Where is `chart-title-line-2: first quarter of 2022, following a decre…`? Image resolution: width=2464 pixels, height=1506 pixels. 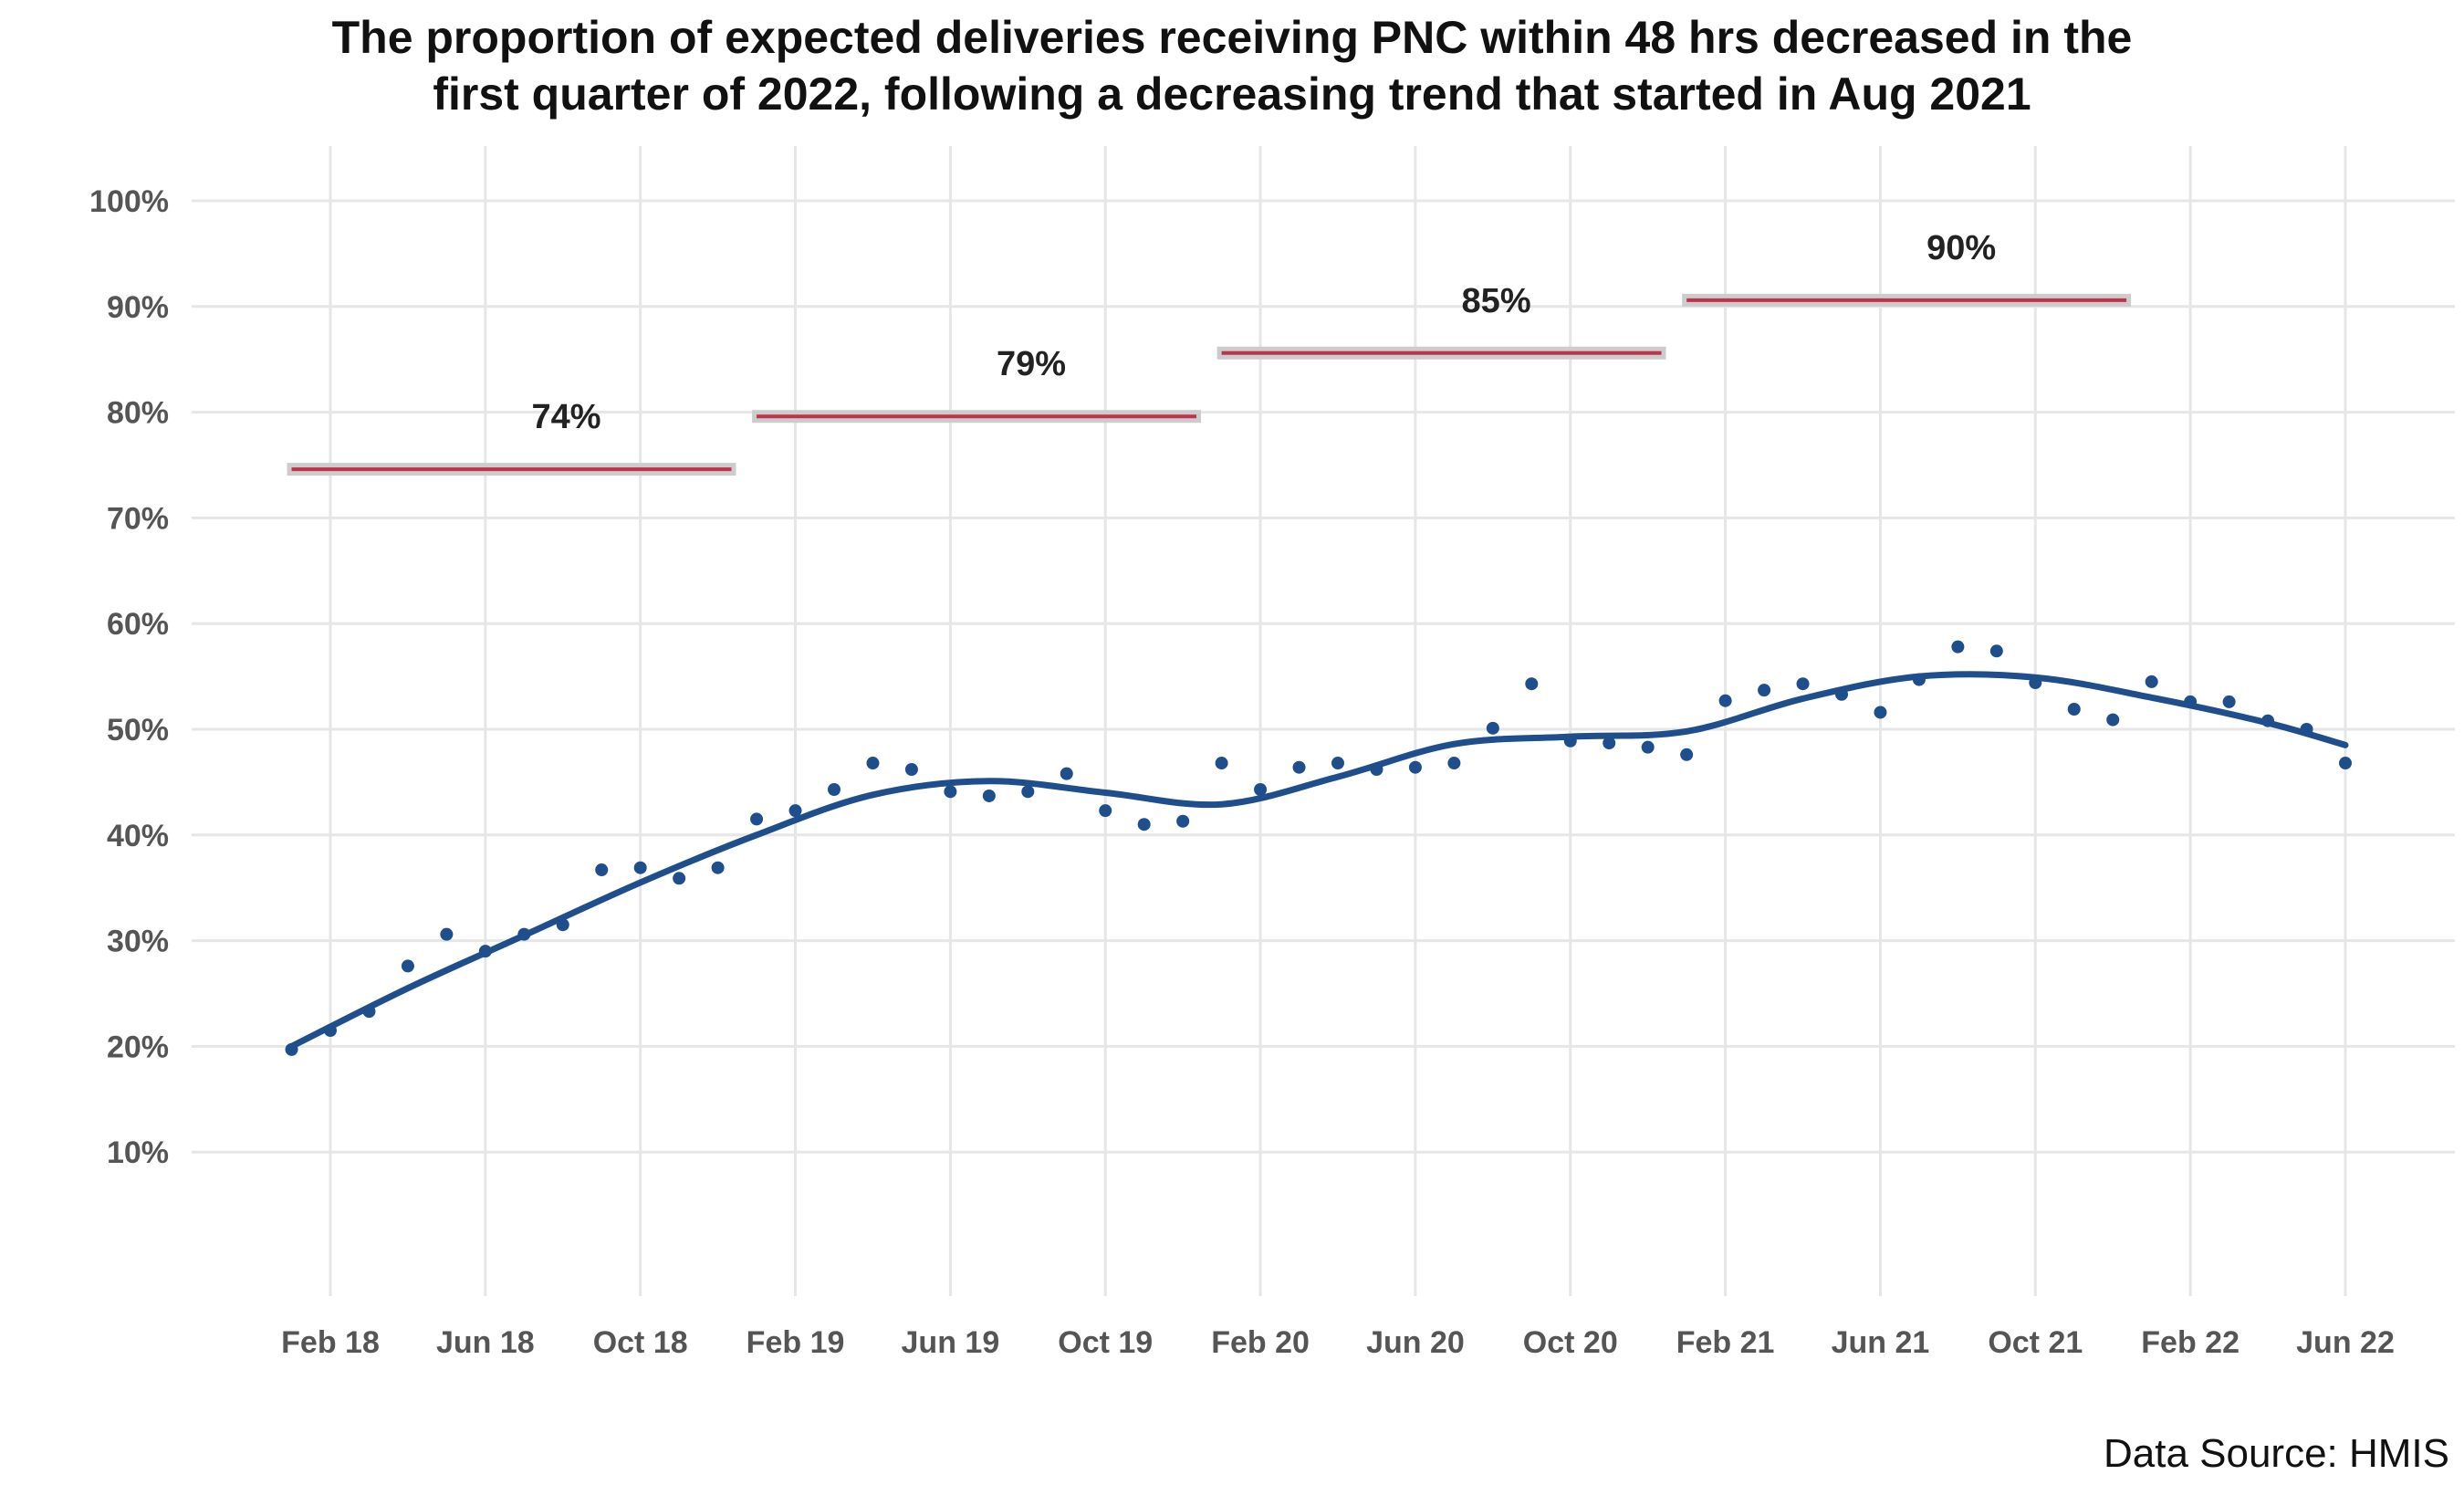 chart-title-line-2: first quarter of 2022, following a decre… is located at coordinates (1232, 94).